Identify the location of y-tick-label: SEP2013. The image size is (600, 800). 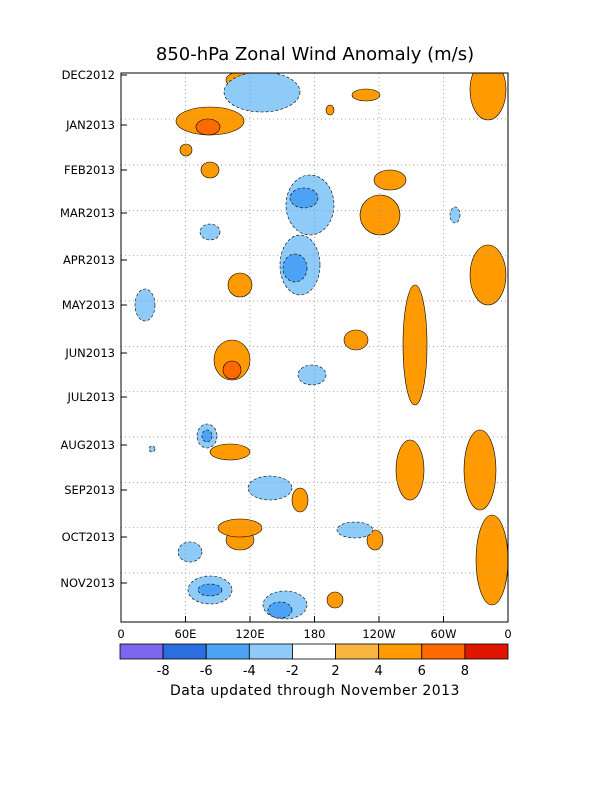
(89, 490).